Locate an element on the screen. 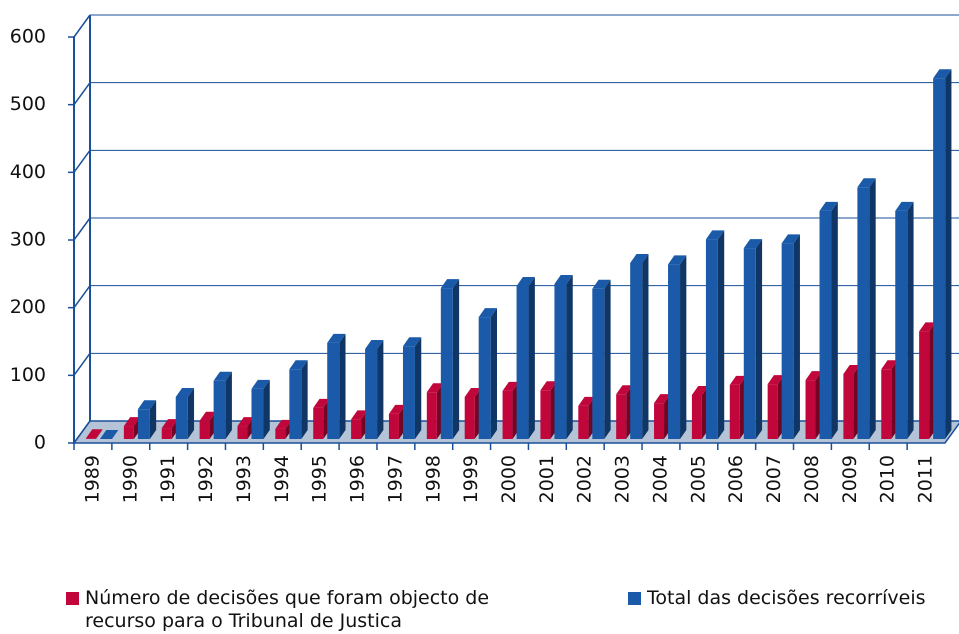  x-tick-label: 1994 is located at coordinates (282, 479).